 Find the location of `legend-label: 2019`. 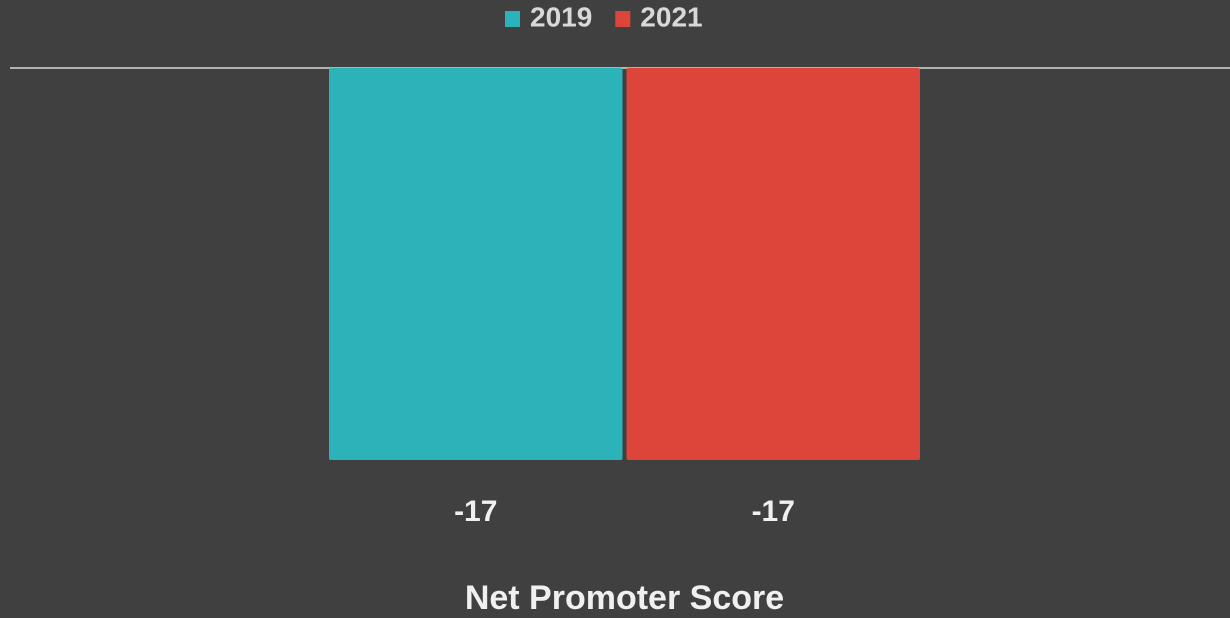

legend-label: 2019 is located at coordinates (561, 16).